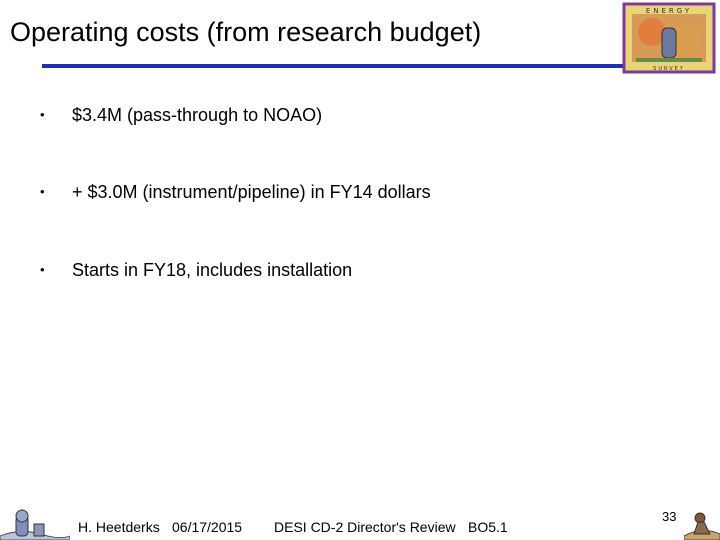 This screenshot has height=540, width=720. What do you see at coordinates (669, 11) in the screenshot?
I see `svg-text: ENERGY` at bounding box center [669, 11].